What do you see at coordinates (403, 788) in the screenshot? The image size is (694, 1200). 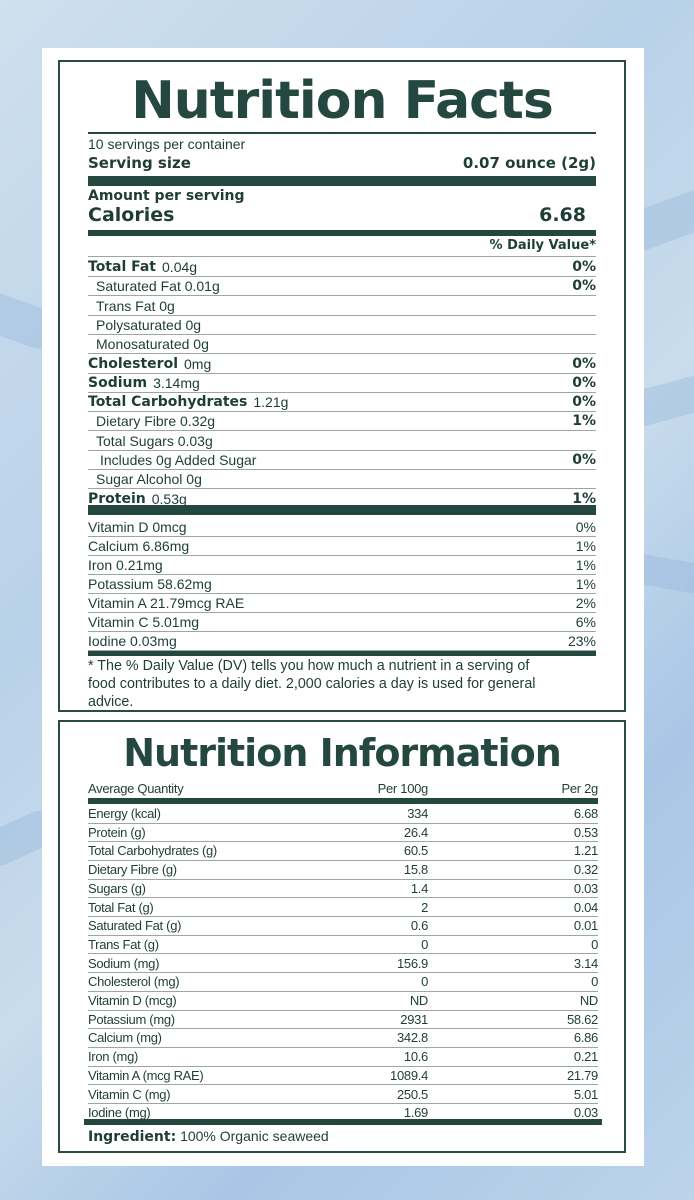 I see `header-per-100g: Per 100g` at bounding box center [403, 788].